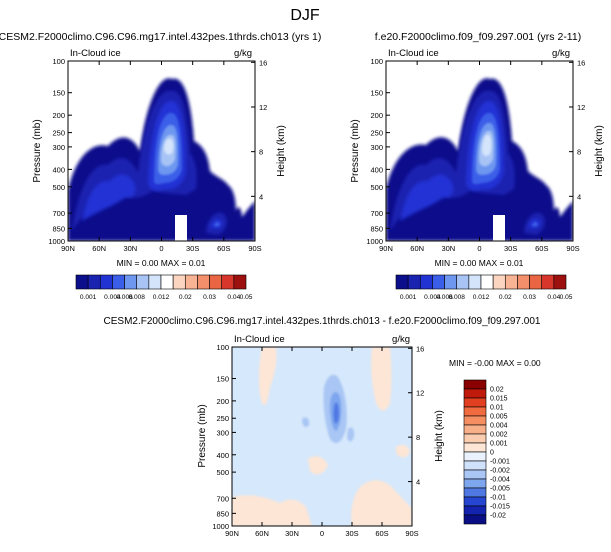  I want to click on panel-3-y2tick-label: 16, so click(420, 348).